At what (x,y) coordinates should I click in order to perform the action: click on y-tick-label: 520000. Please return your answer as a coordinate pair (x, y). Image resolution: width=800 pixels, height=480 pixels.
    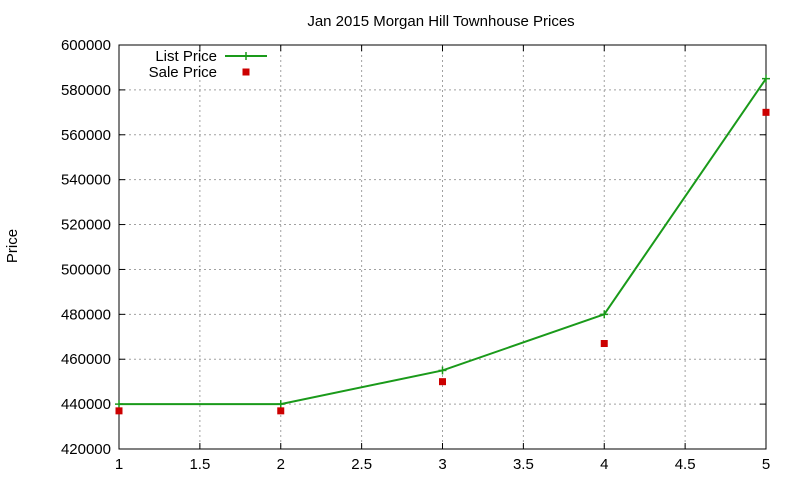
    Looking at the image, I should click on (86, 225).